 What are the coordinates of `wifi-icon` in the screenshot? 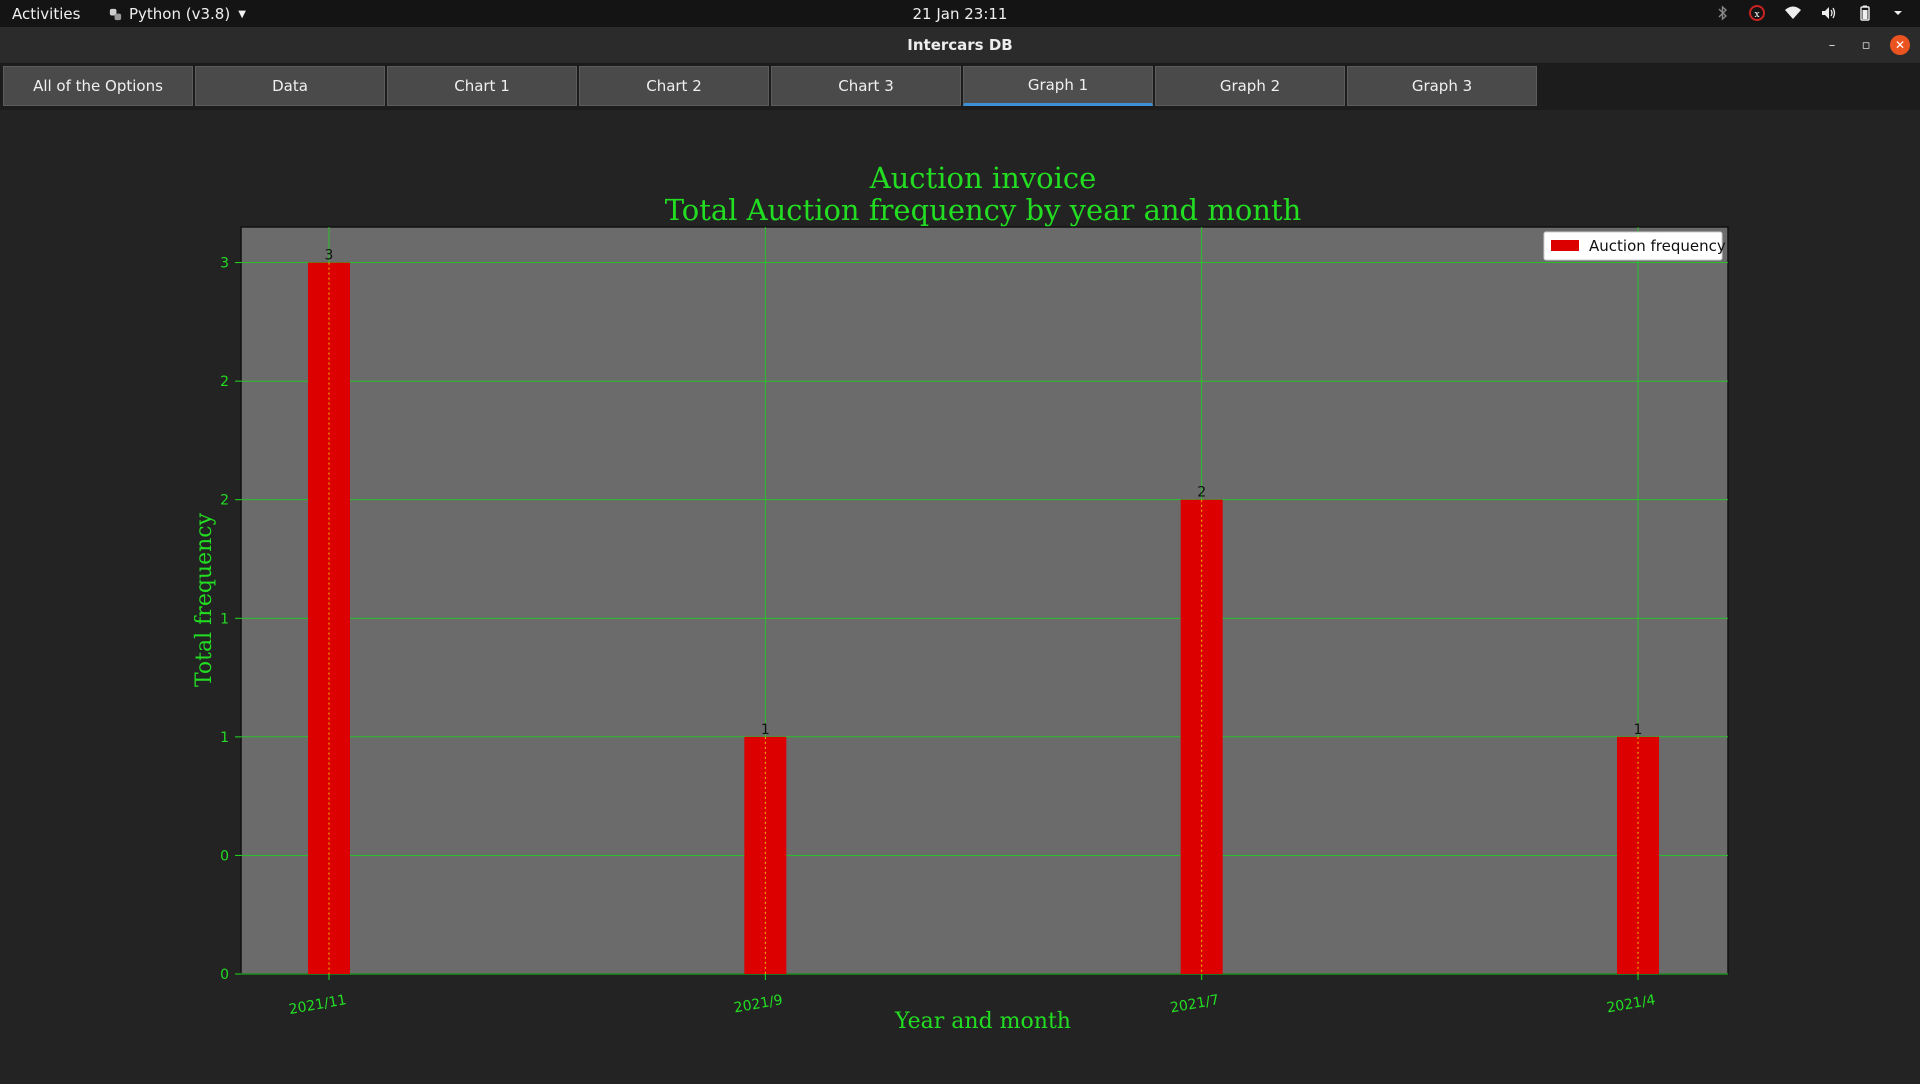 It's located at (1793, 13).